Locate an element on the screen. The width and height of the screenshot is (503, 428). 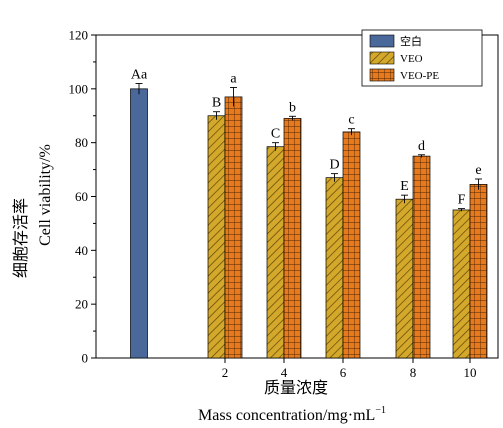
x-tick-label: 4 is located at coordinates (284, 372).